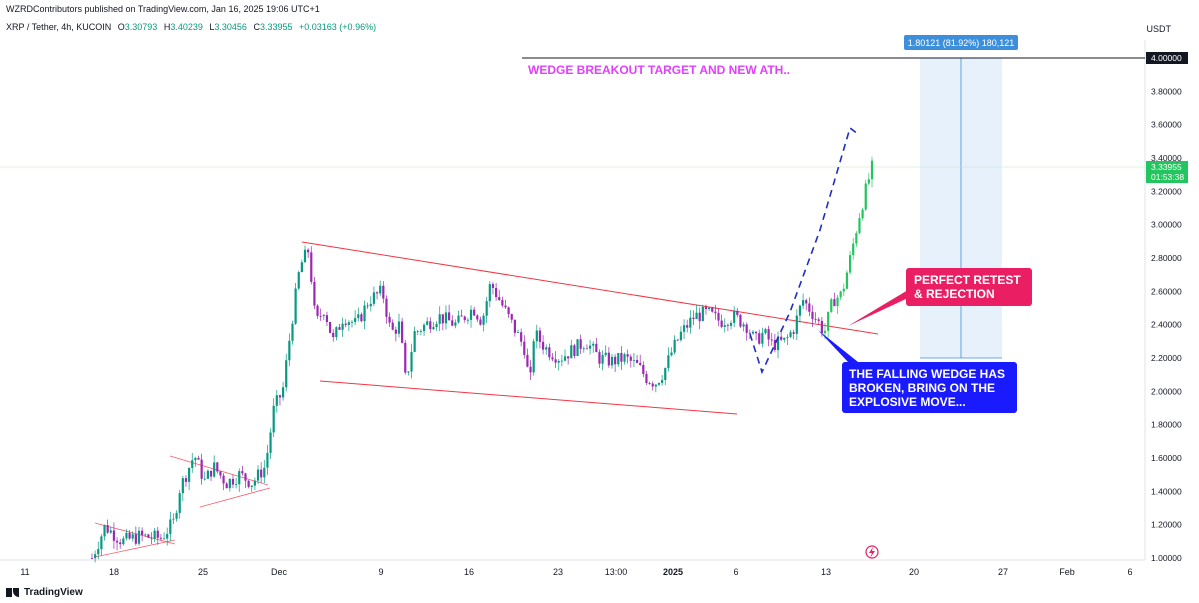 The height and width of the screenshot is (603, 1199). Describe the element at coordinates (940, 297) in the screenshot. I see `pink-annotation: PERFECT RETEST & REJECTION` at that location.